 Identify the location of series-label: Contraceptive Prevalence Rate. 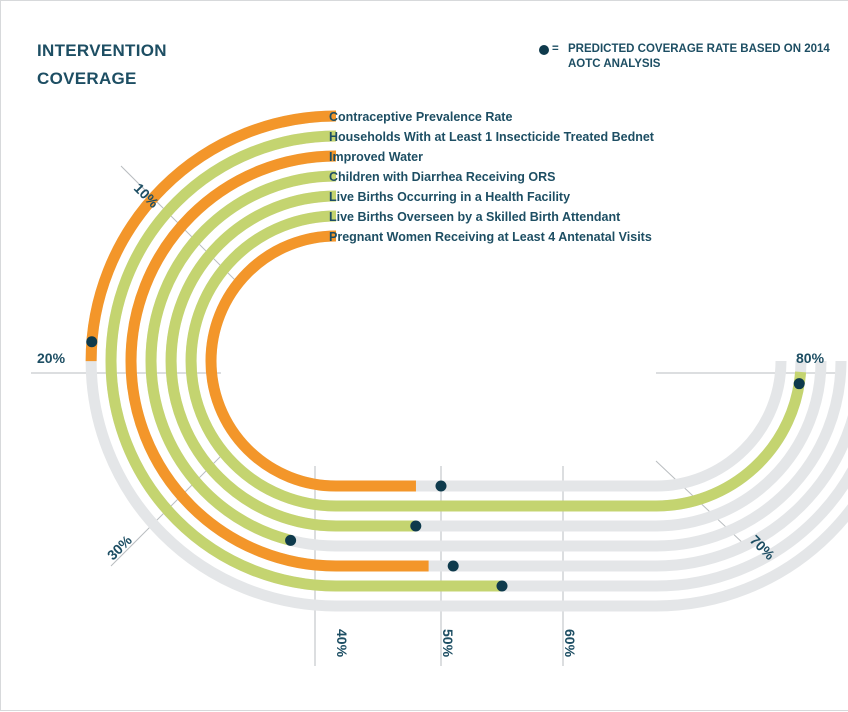
(420, 117).